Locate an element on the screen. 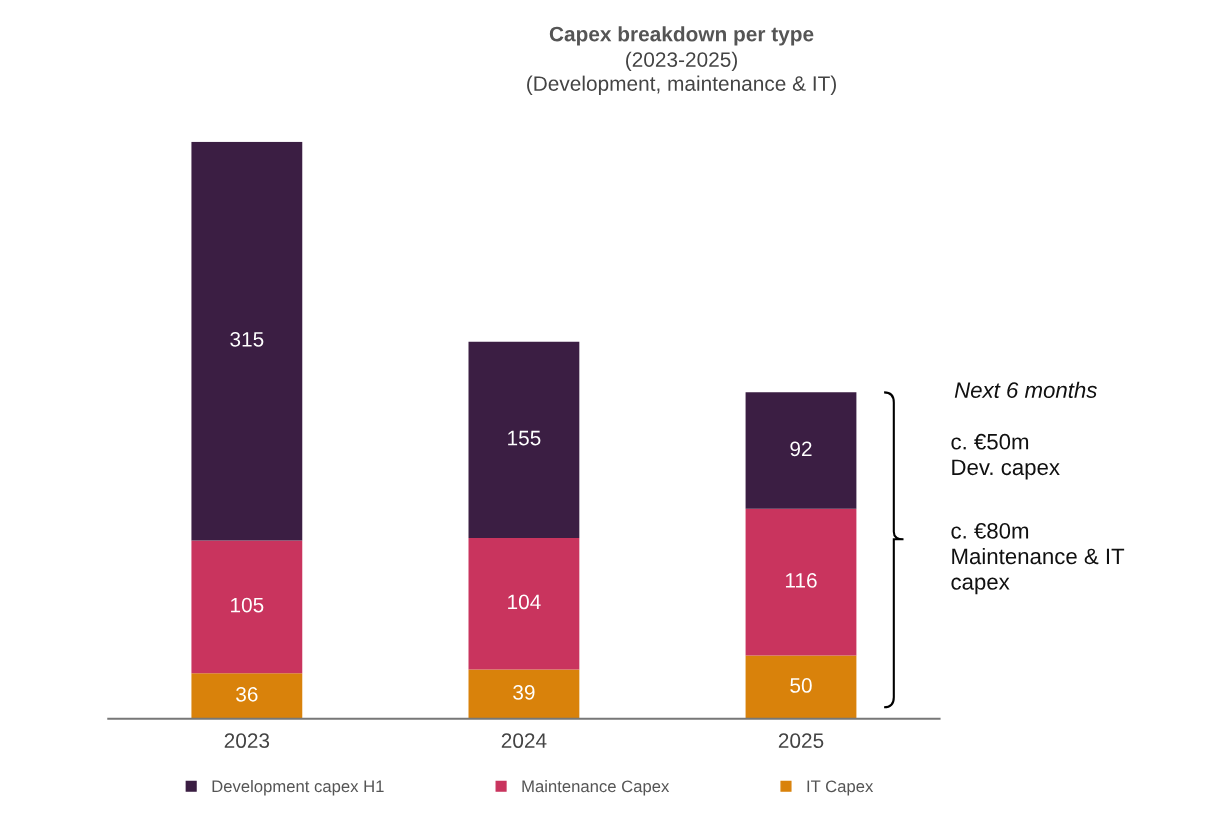  data-label: 50 is located at coordinates (801, 685).